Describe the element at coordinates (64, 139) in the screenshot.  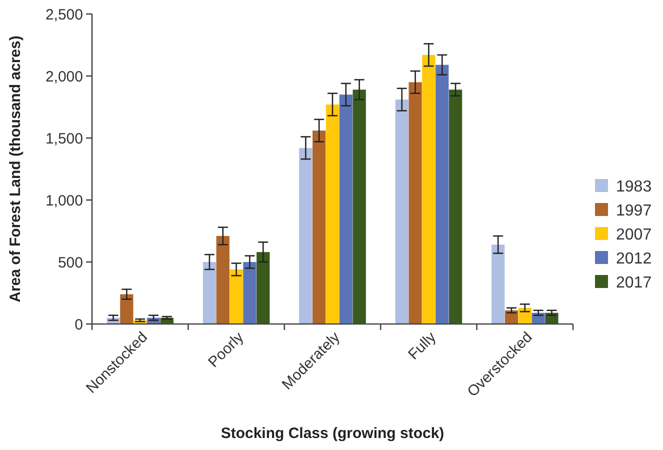
I see `y-tick-label: 1,500` at that location.